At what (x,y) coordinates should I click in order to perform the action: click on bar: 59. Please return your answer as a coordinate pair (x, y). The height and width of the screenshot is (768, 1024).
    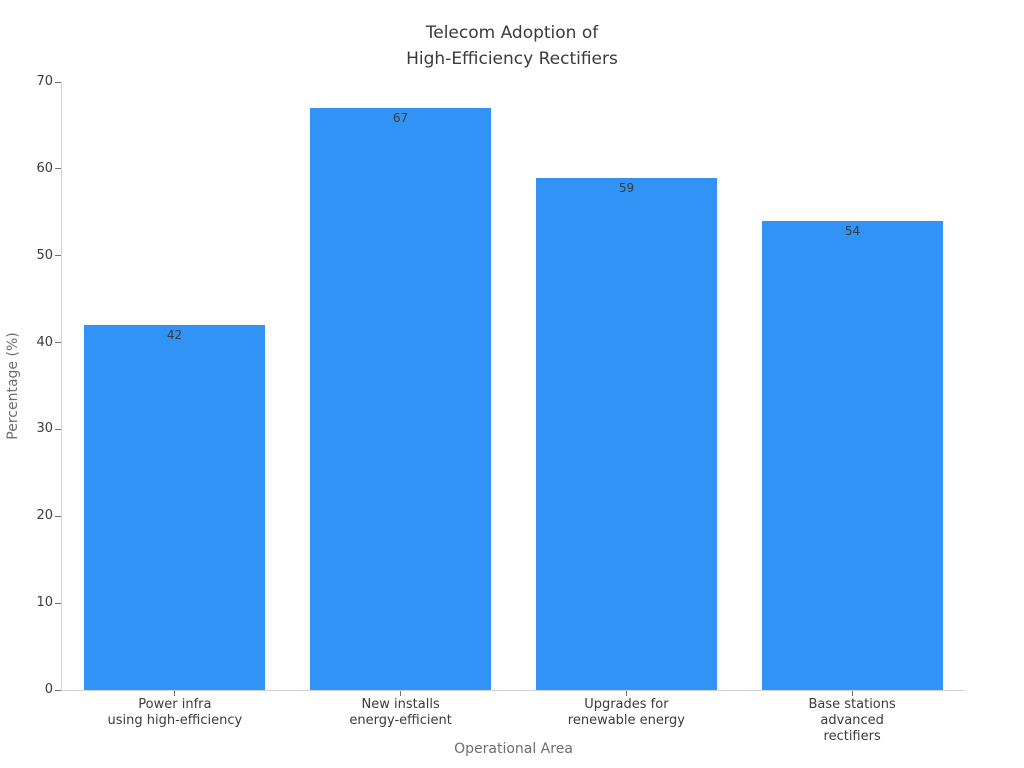
    Looking at the image, I should click on (626, 434).